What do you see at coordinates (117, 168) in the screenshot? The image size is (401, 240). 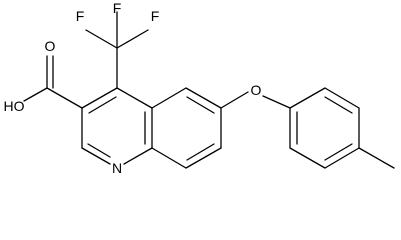 I see `atom-label: N` at bounding box center [117, 168].